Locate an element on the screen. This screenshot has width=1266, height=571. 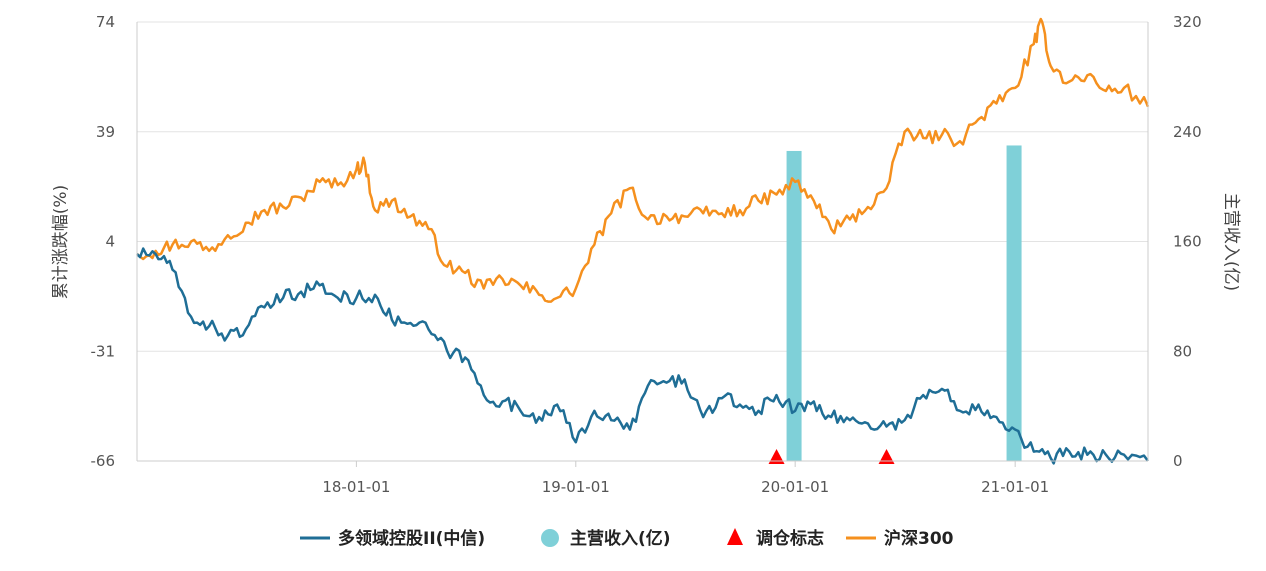
x-tick-label: 20-01-01 is located at coordinates (795, 487).